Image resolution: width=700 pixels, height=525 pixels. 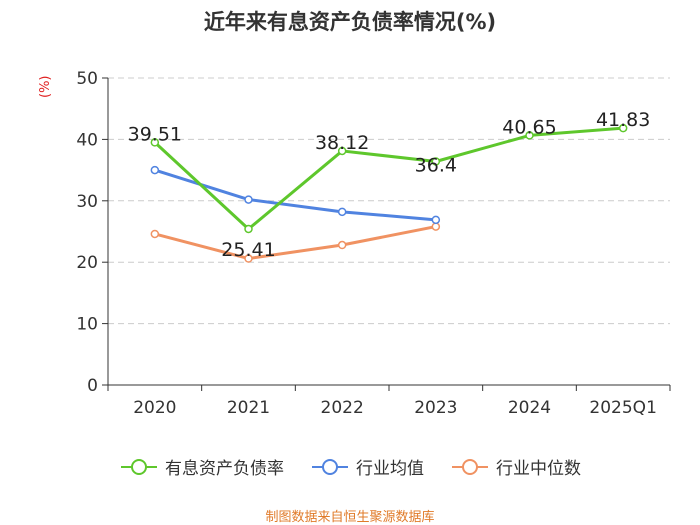 What do you see at coordinates (538, 469) in the screenshot?
I see `legend-label: 行业中位数` at bounding box center [538, 469].